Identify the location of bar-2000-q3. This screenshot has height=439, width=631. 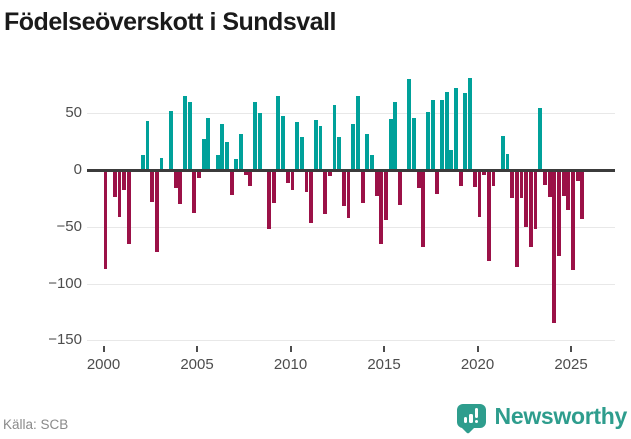
(114, 184).